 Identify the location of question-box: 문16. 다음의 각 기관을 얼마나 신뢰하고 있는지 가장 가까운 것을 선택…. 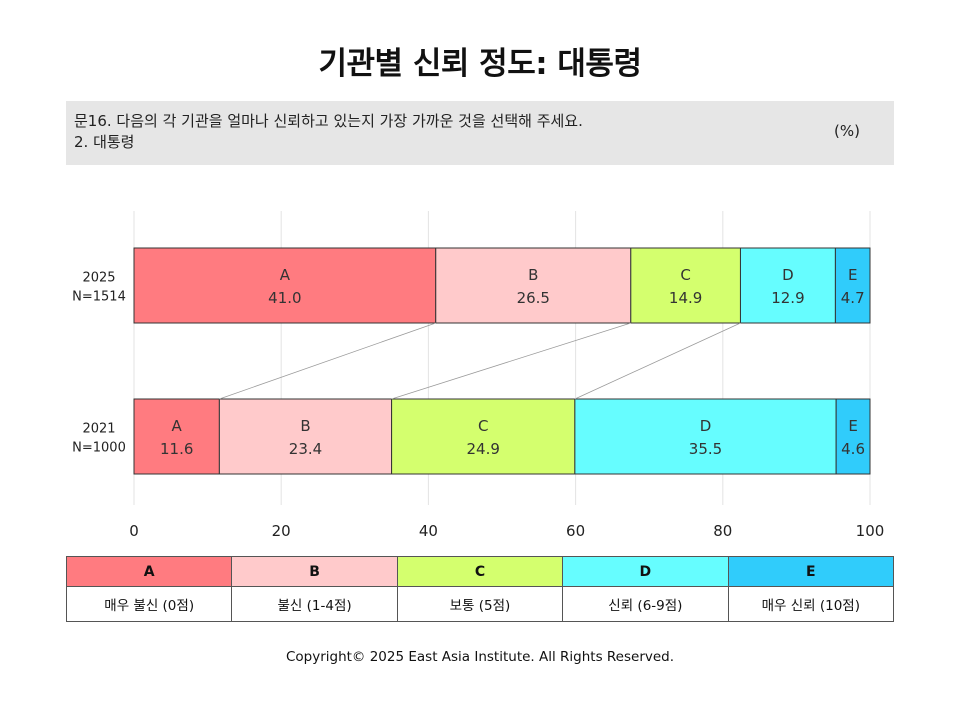
(480, 133).